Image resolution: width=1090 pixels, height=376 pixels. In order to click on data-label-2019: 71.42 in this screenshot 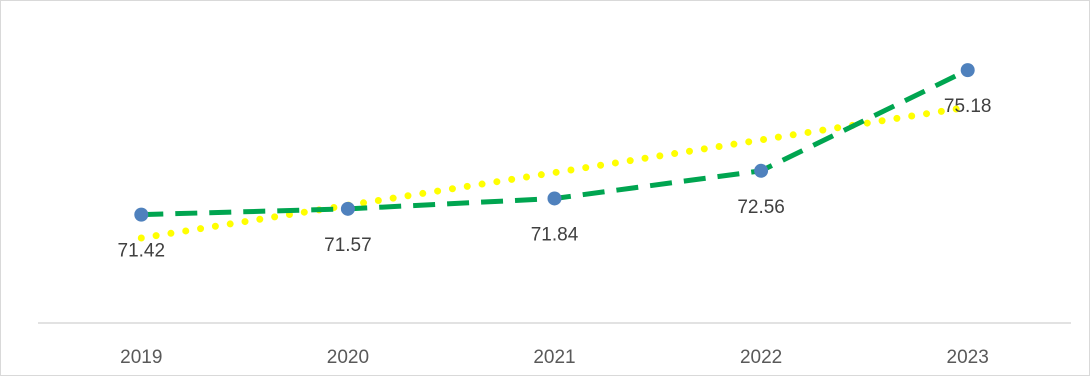, I will do `click(142, 251)`.